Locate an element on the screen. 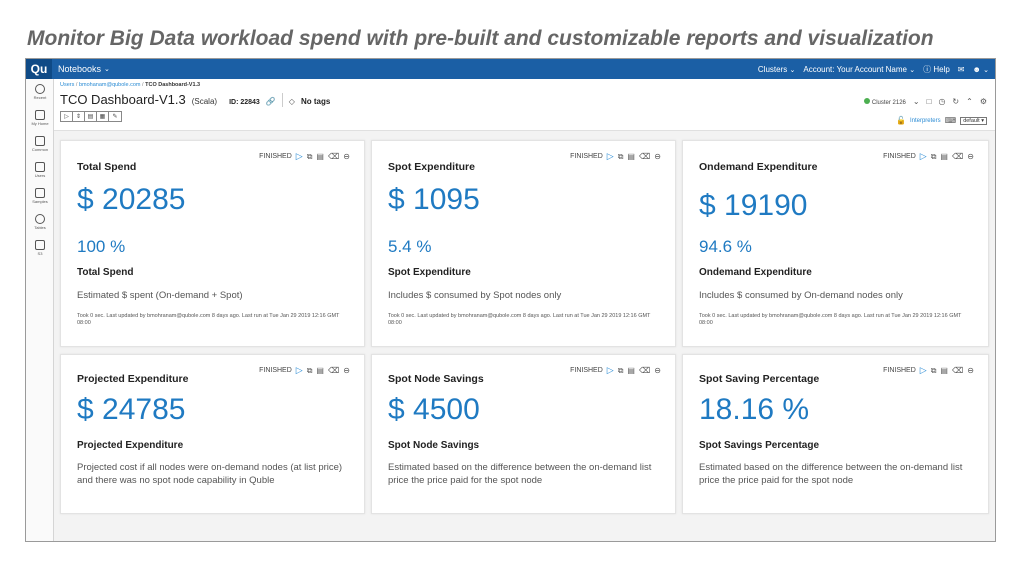  metric-percent: 100 % is located at coordinates (101, 246).